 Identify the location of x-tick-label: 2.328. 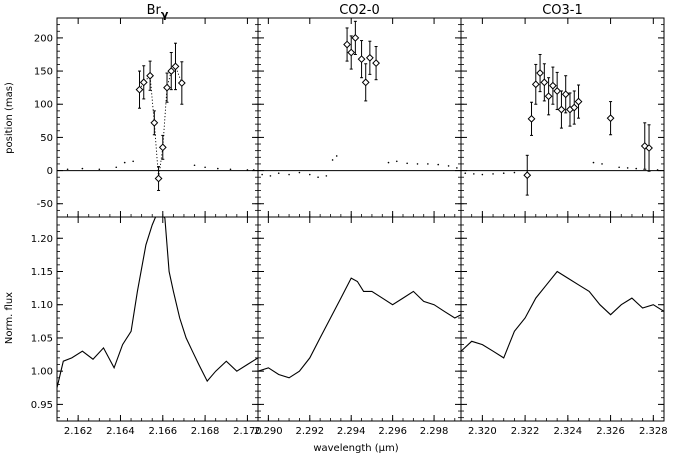
(653, 431).